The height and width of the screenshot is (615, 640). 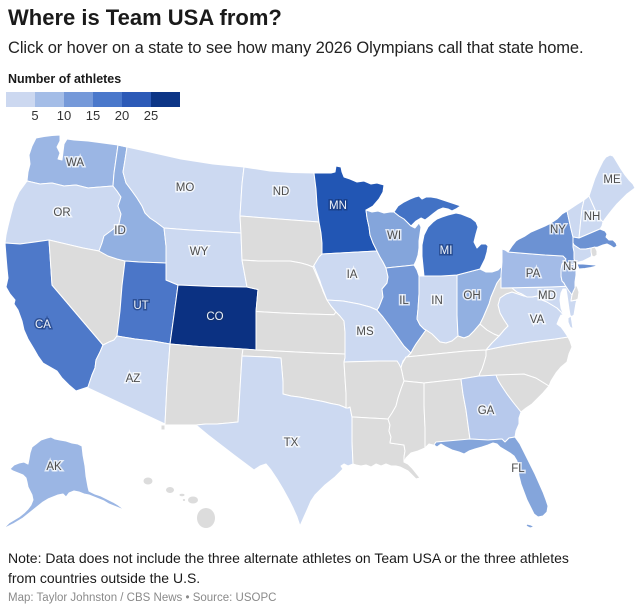 I want to click on svg-text: IN, so click(x=437, y=301).